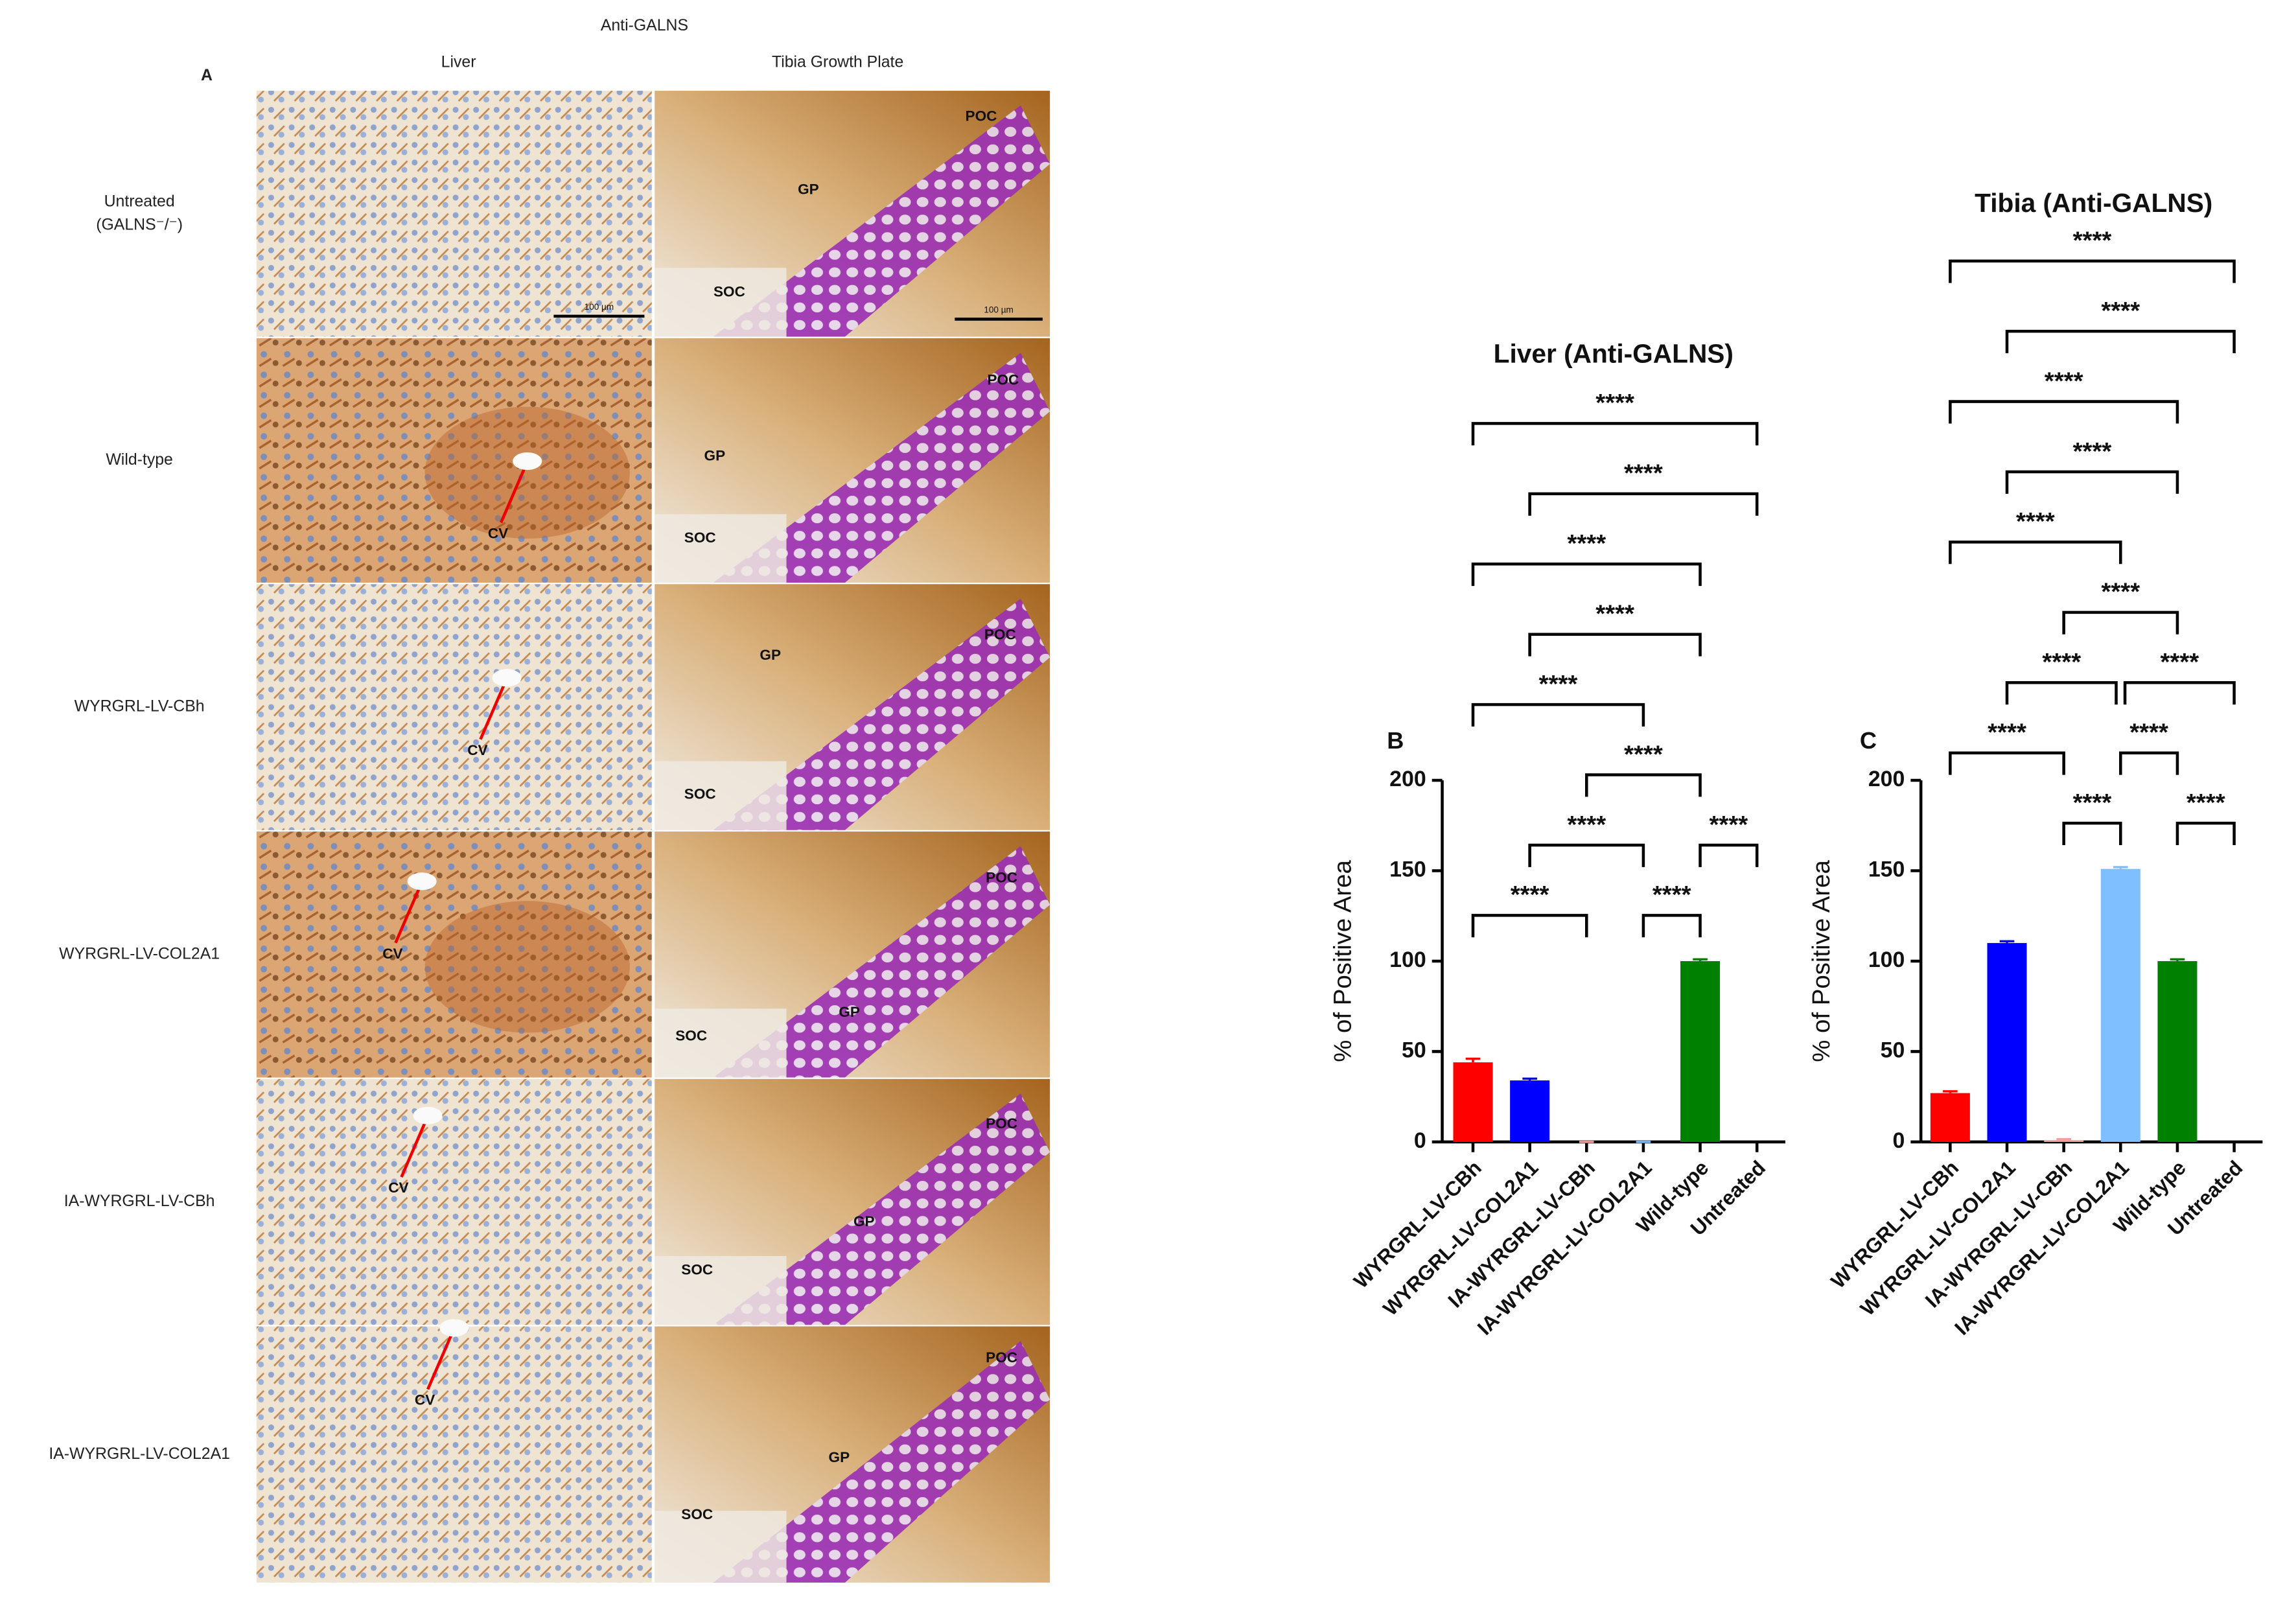  Describe the element at coordinates (1886, 779) in the screenshot. I see `y-tick-label: 200` at that location.